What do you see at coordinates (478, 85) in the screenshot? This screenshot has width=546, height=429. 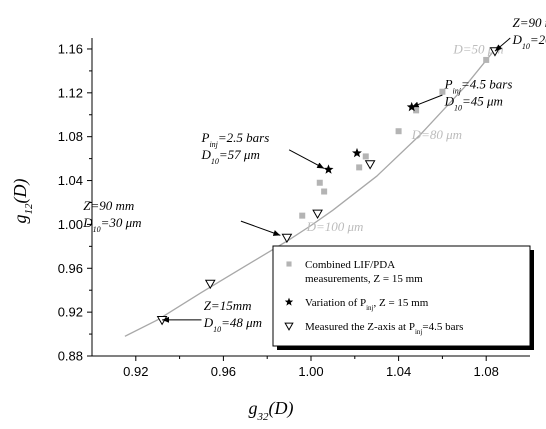 I see `annotation-p45-d45-line: Pinj=4.5 bars` at bounding box center [478, 85].